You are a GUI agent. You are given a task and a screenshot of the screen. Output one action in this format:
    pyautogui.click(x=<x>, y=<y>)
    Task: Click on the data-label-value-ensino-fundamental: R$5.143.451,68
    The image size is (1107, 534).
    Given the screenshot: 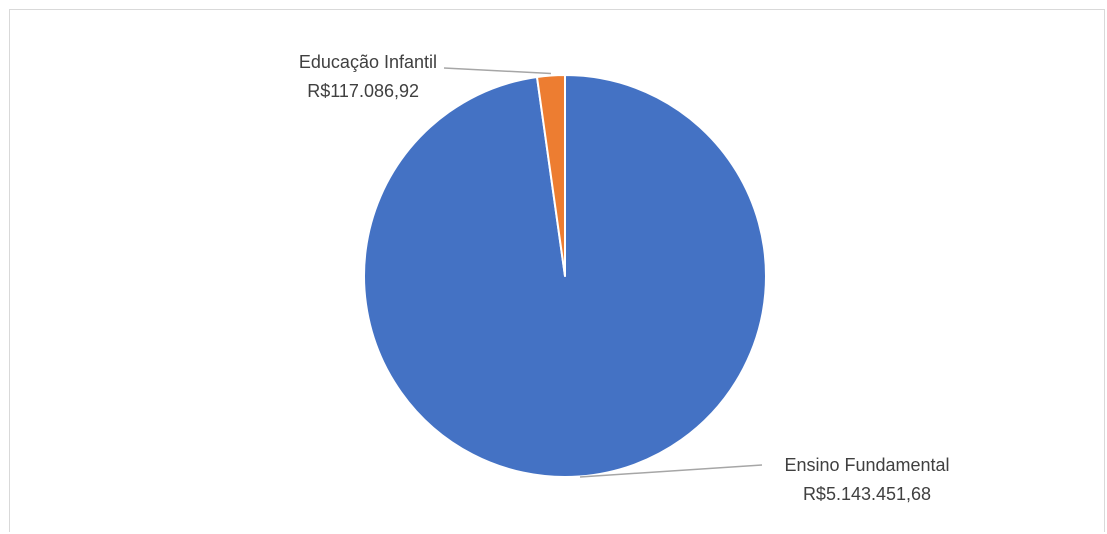 What is the action you would take?
    pyautogui.click(x=867, y=494)
    